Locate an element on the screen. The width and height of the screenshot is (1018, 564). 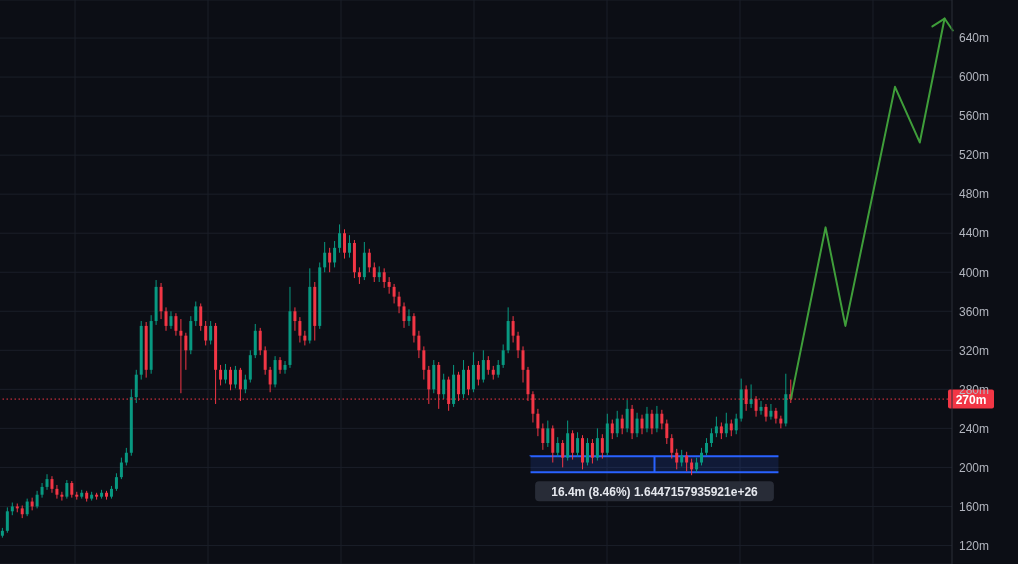
legend-label: 16.4m (8.46%) 1.6447157935921e+26 is located at coordinates (655, 491).